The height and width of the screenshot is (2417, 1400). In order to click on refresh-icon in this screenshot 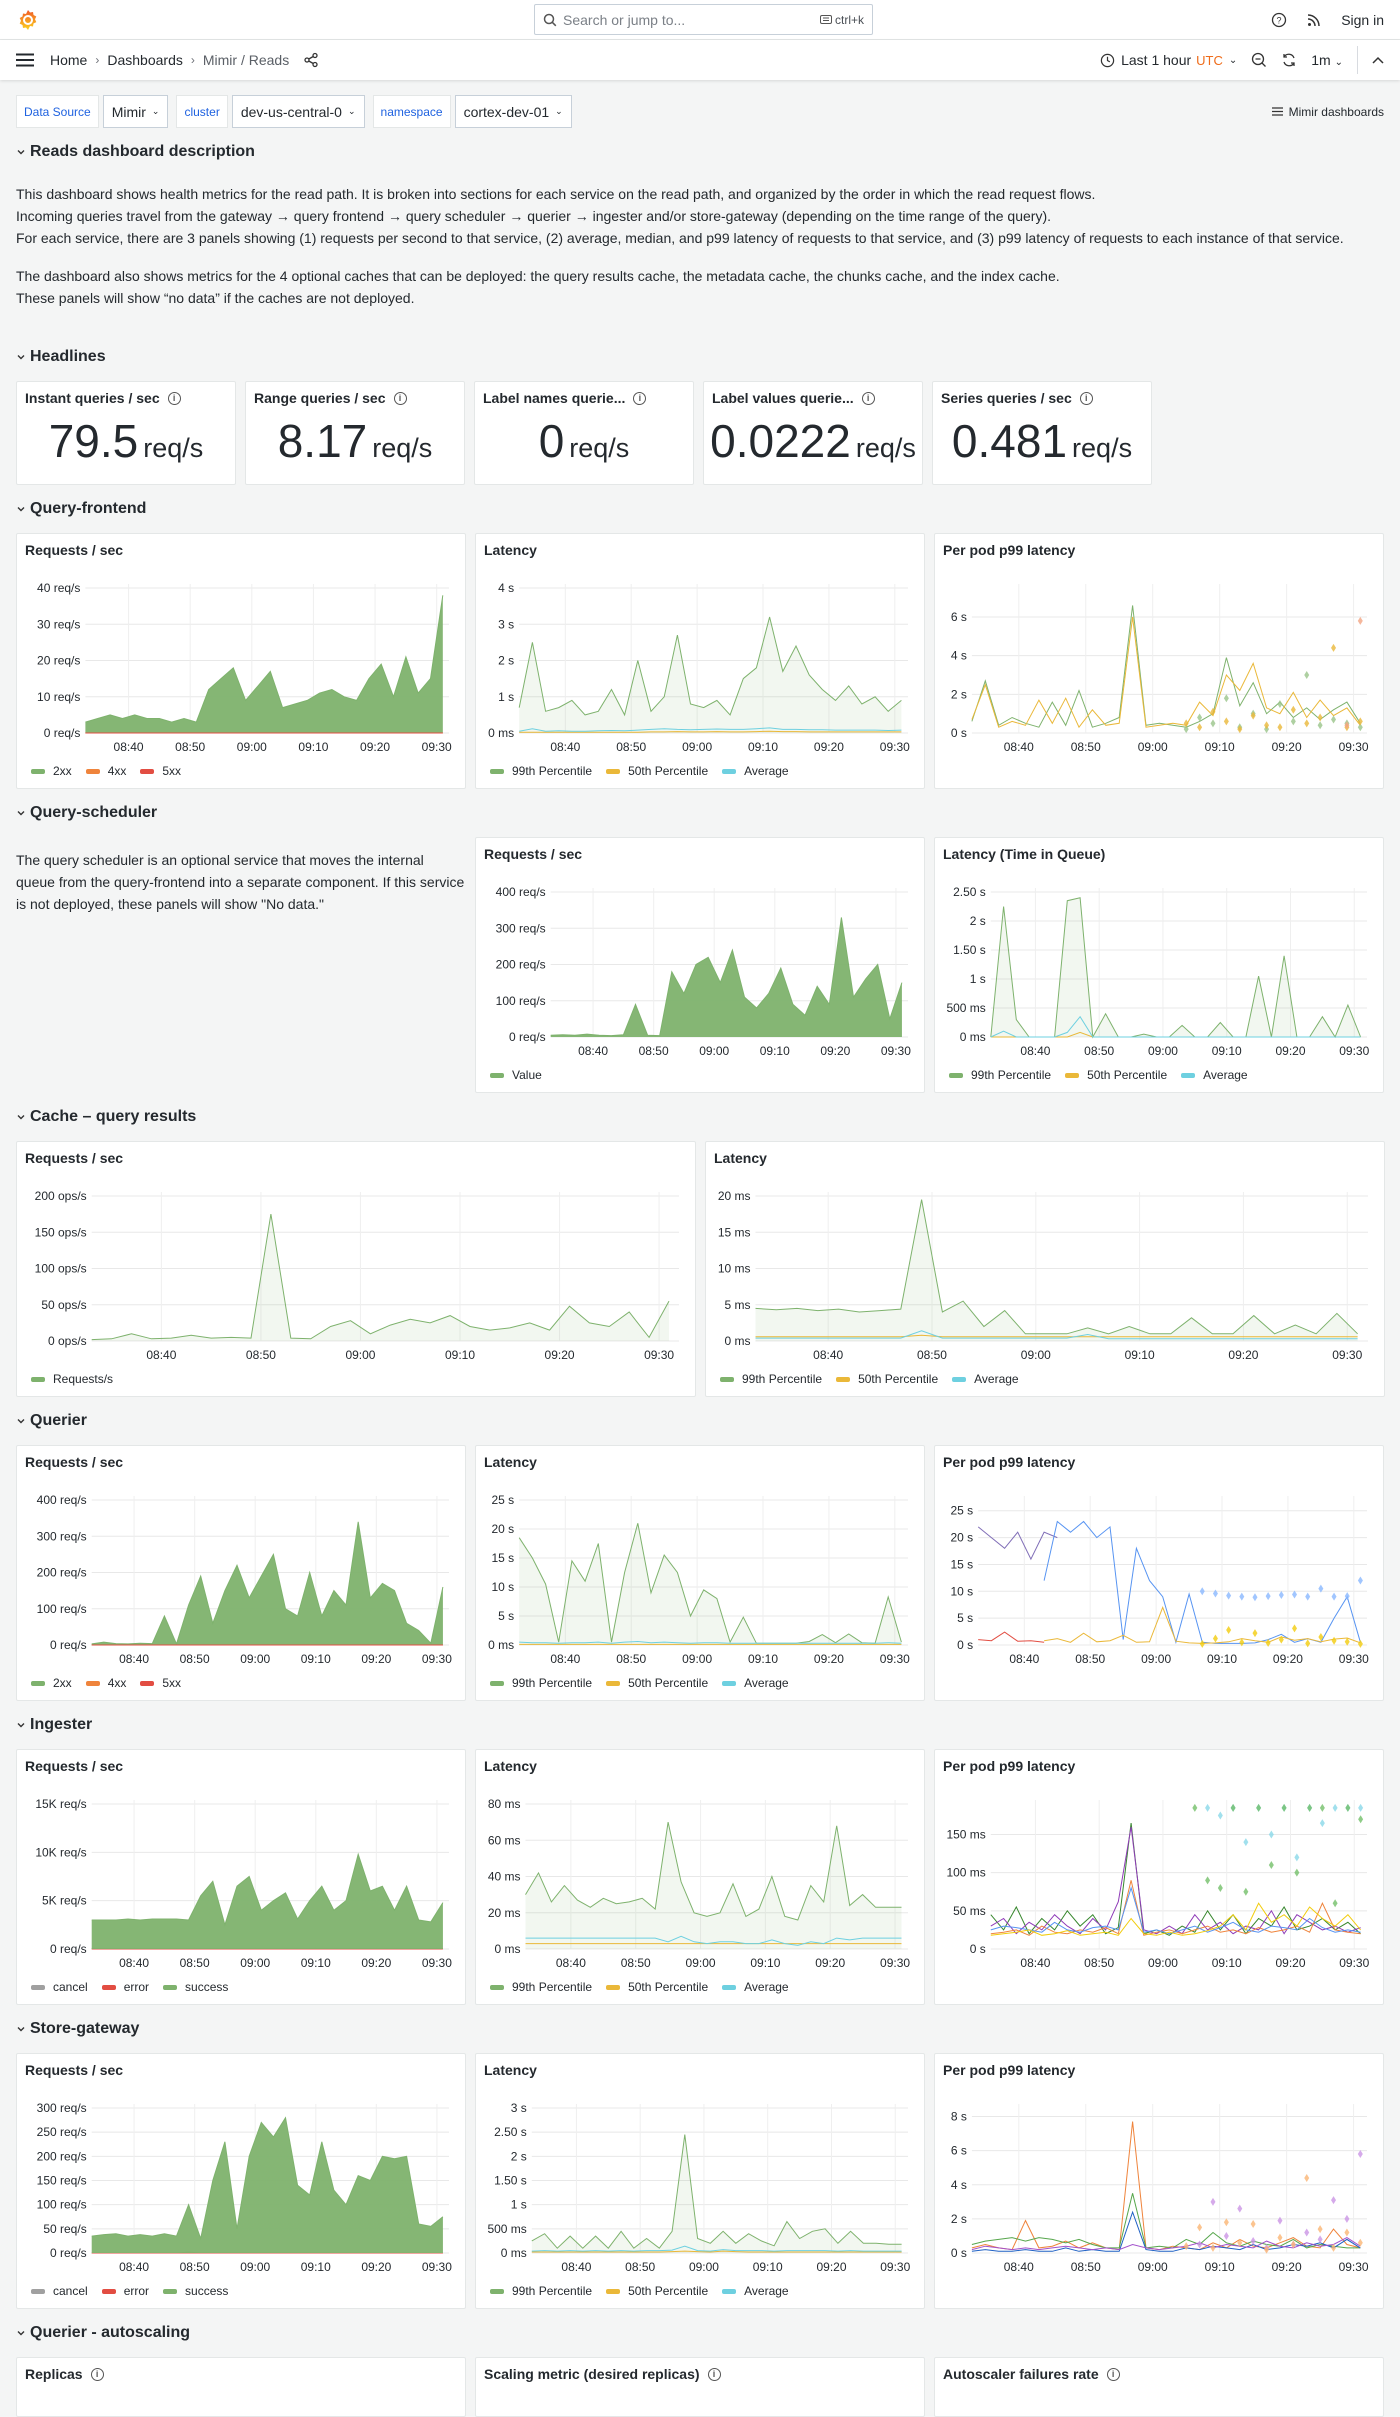, I will do `click(1289, 60)`.